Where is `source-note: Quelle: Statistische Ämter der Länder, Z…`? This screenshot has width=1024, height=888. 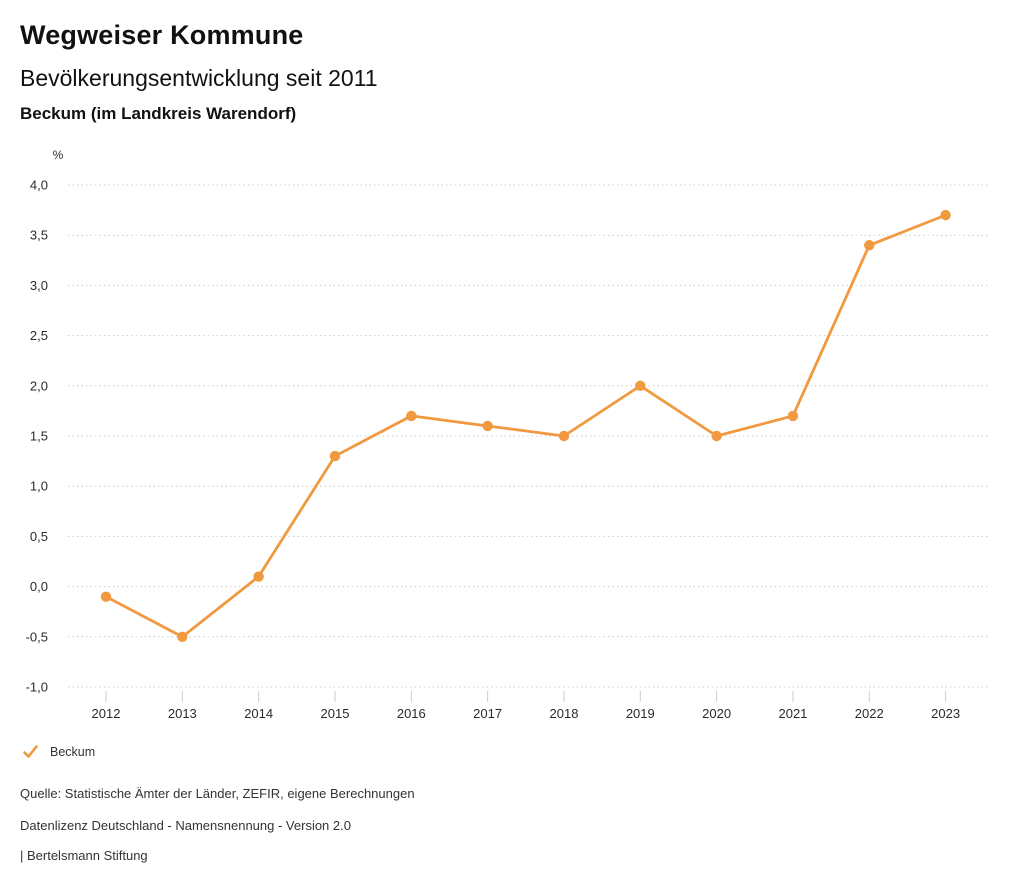
source-note: Quelle: Statistische Ämter der Länder, Z… is located at coordinates (217, 793).